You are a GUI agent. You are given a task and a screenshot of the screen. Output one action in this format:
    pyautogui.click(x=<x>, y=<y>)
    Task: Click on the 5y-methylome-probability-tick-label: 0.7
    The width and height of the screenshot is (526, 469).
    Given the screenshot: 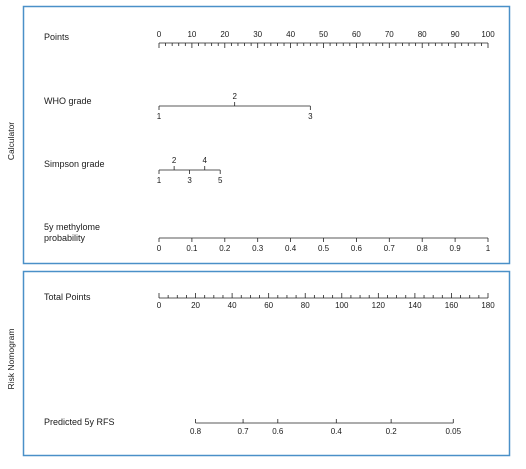 What is the action you would take?
    pyautogui.click(x=390, y=248)
    